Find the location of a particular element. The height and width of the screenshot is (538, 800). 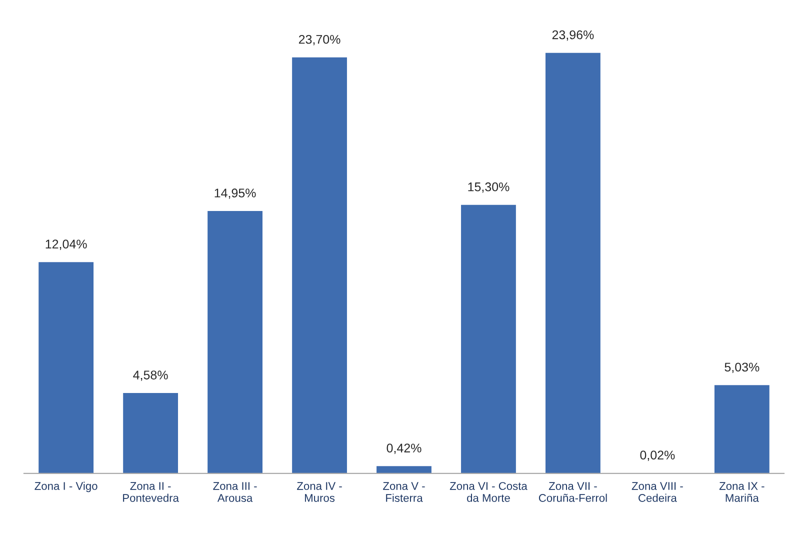

x-tick-label: Zona I - Vigo is located at coordinates (66, 487).